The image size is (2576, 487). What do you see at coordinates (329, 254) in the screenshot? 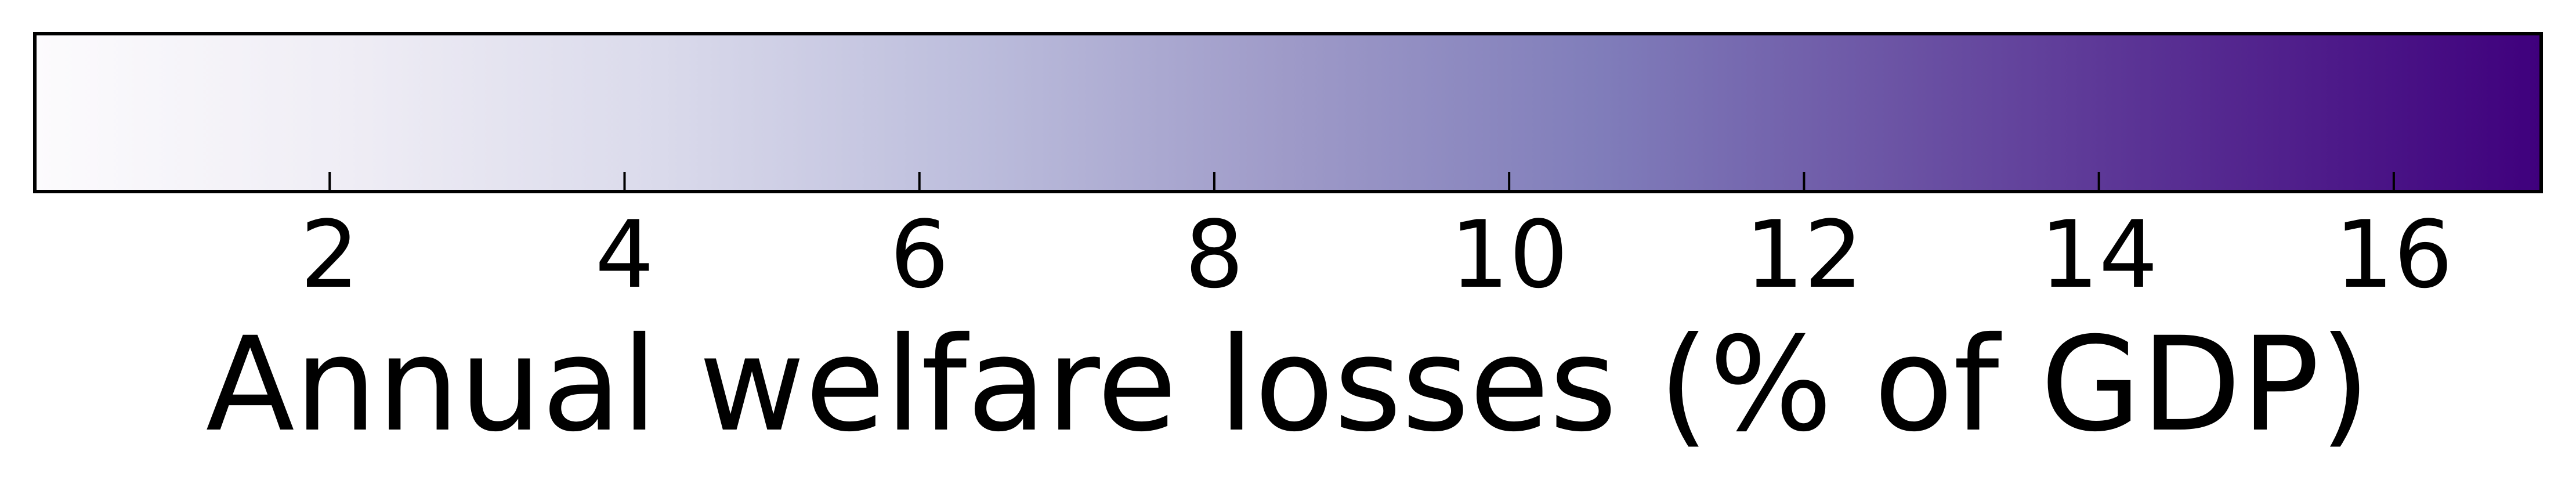
I see `tick-label-2: 2` at bounding box center [329, 254].